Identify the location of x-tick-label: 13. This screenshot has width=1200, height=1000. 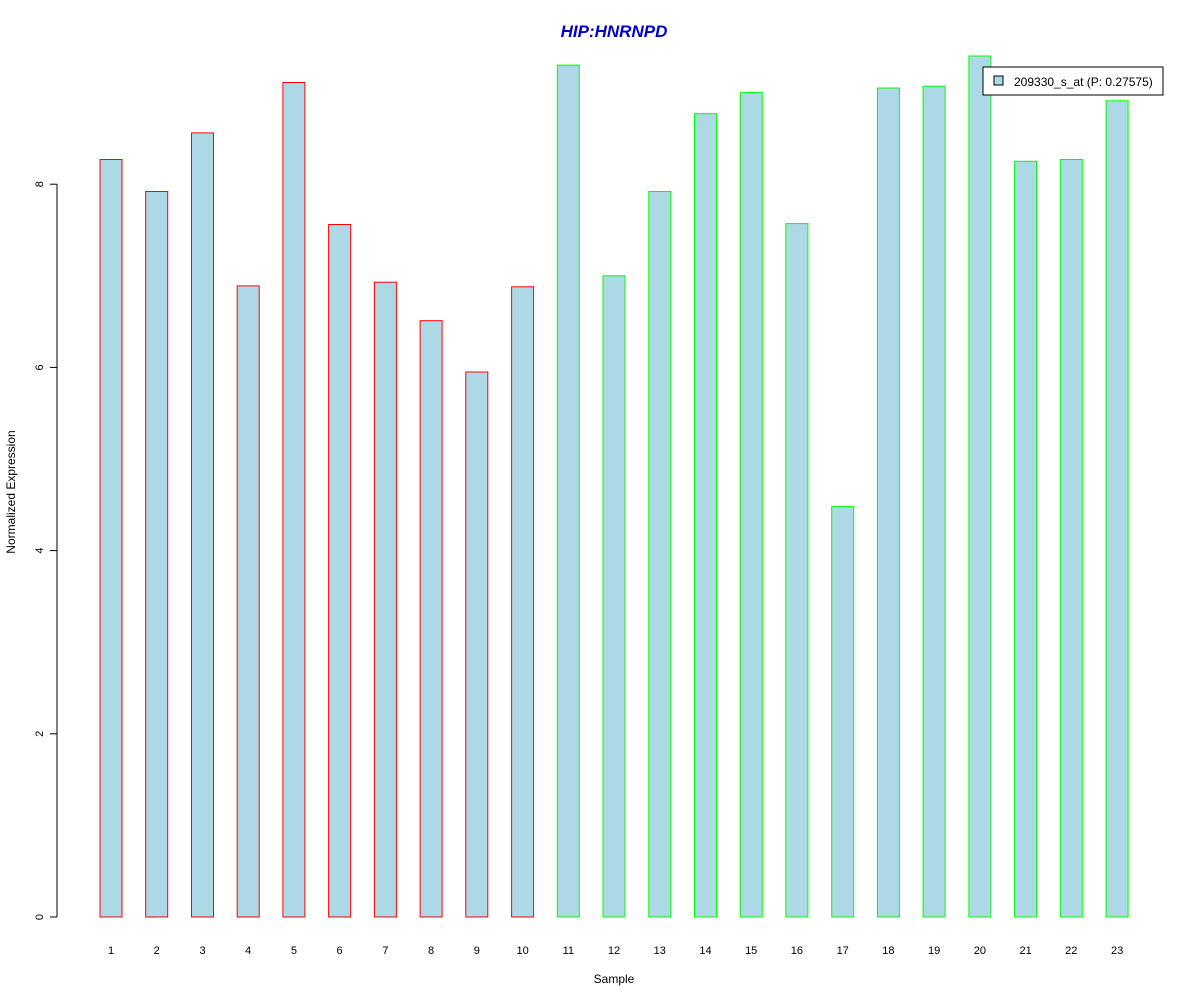
(660, 951).